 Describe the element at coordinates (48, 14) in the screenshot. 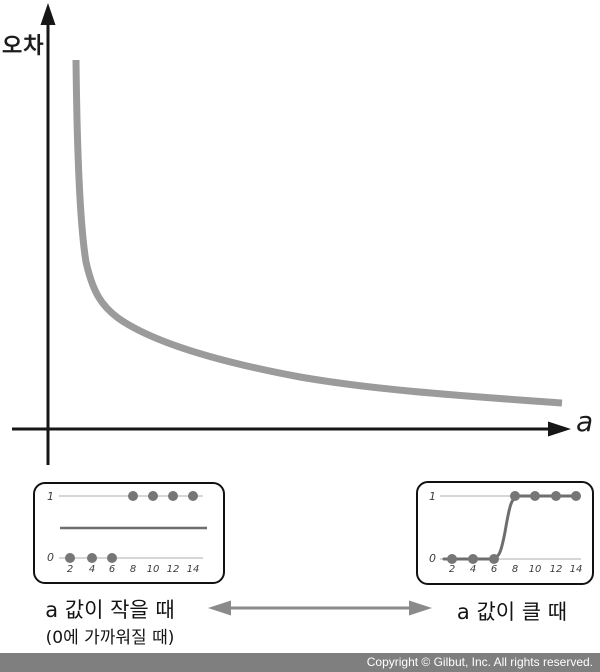

I see `y-axis-arrowhead-icon` at that location.